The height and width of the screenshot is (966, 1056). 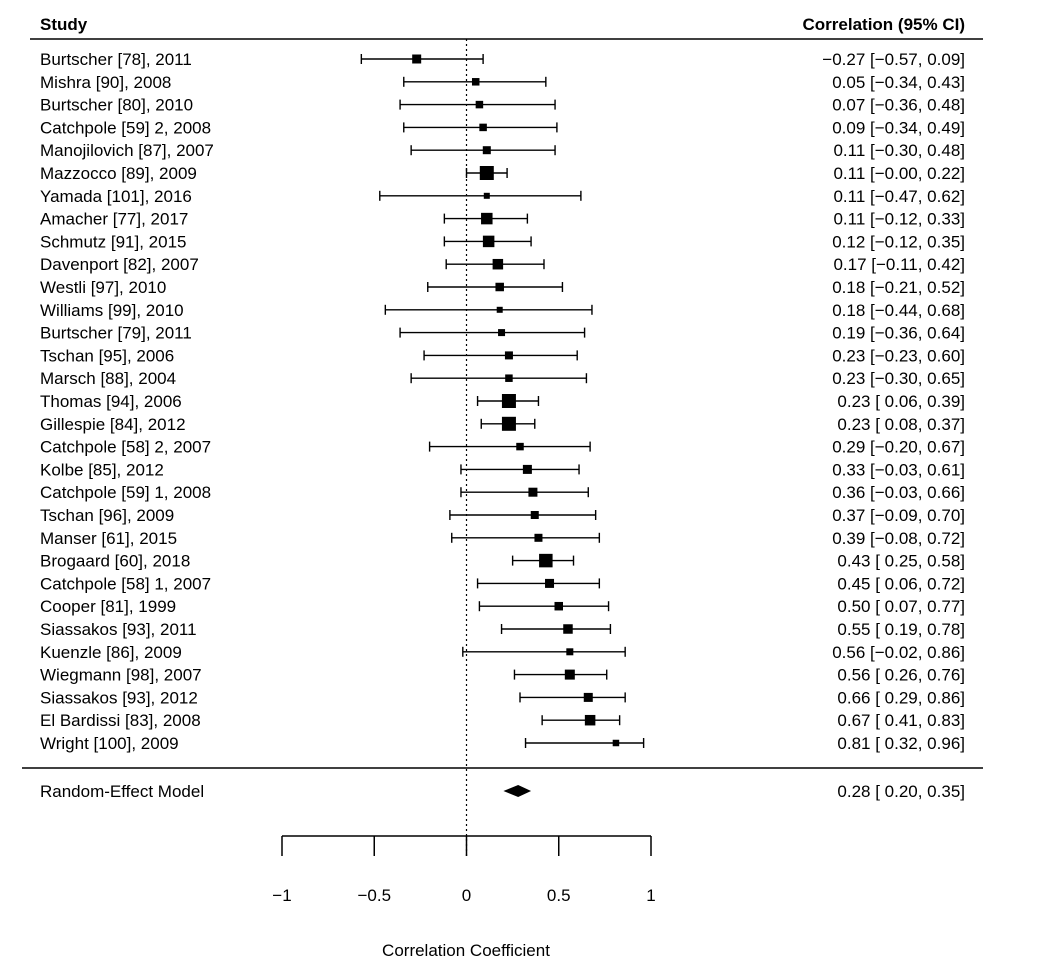 I want to click on ci-value: 0.56 [−0.02, 0.86], so click(x=898, y=652).